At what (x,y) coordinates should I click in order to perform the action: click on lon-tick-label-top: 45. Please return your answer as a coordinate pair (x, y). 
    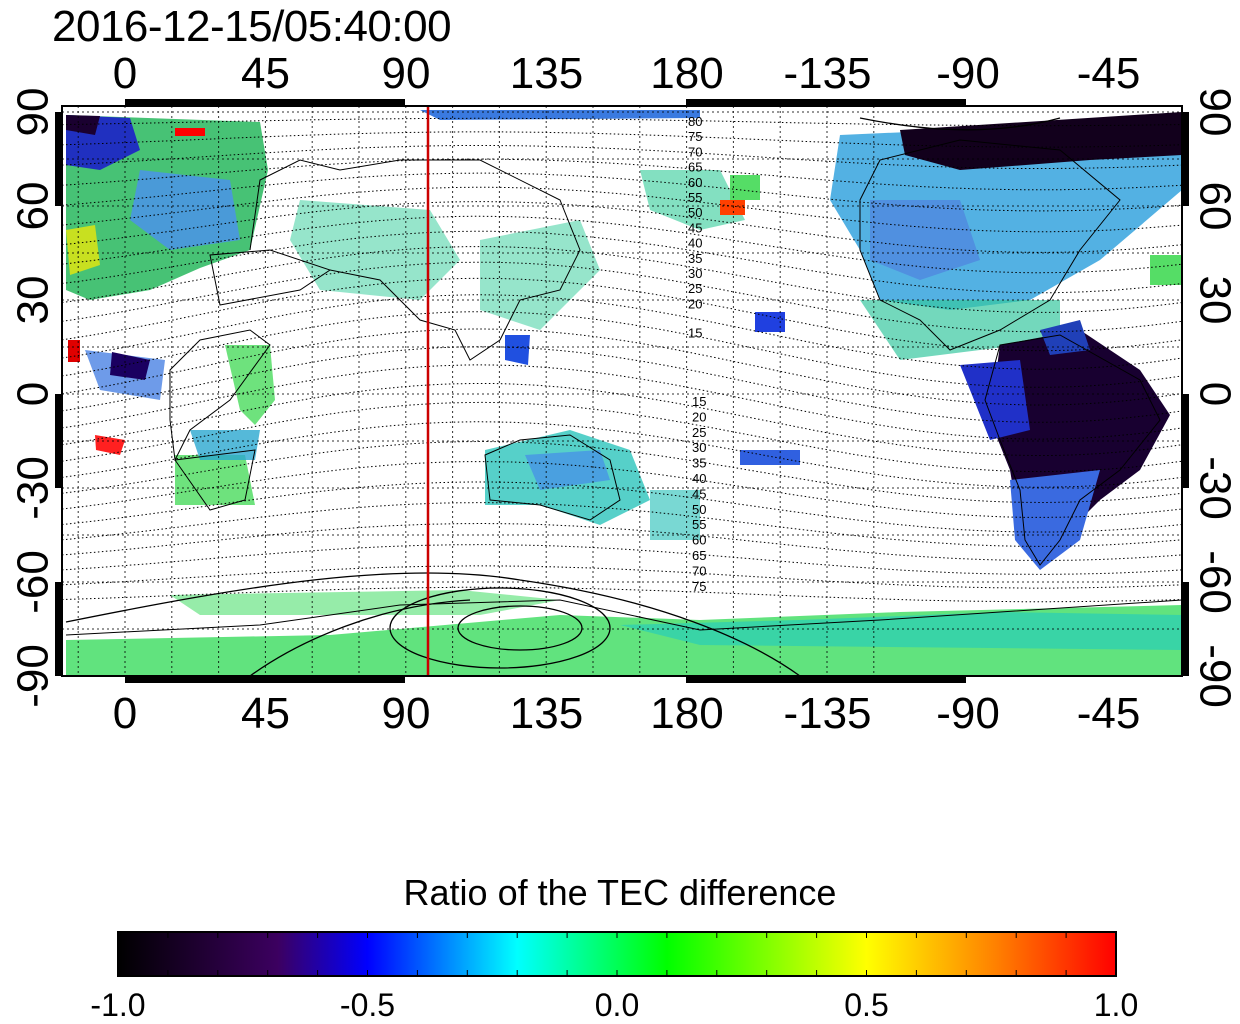
    Looking at the image, I should click on (265, 73).